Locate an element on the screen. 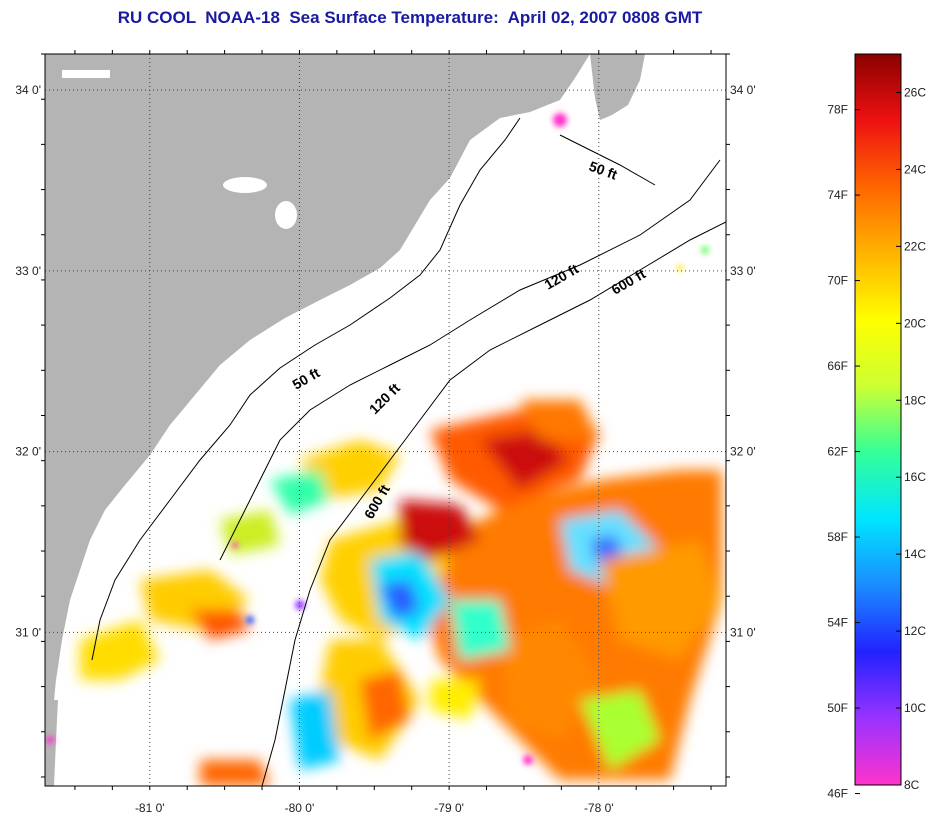  lat-tick-label: 34 0' is located at coordinates (28, 90).